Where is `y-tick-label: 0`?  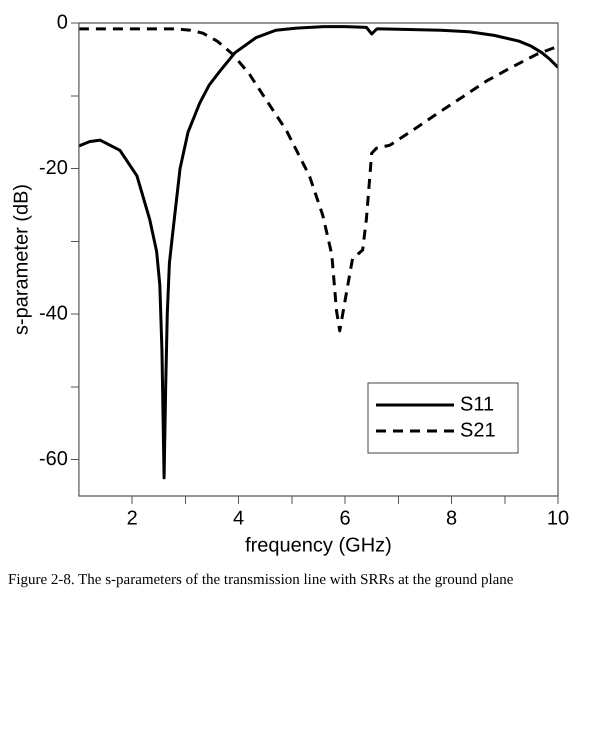
y-tick-label: 0 is located at coordinates (62, 23).